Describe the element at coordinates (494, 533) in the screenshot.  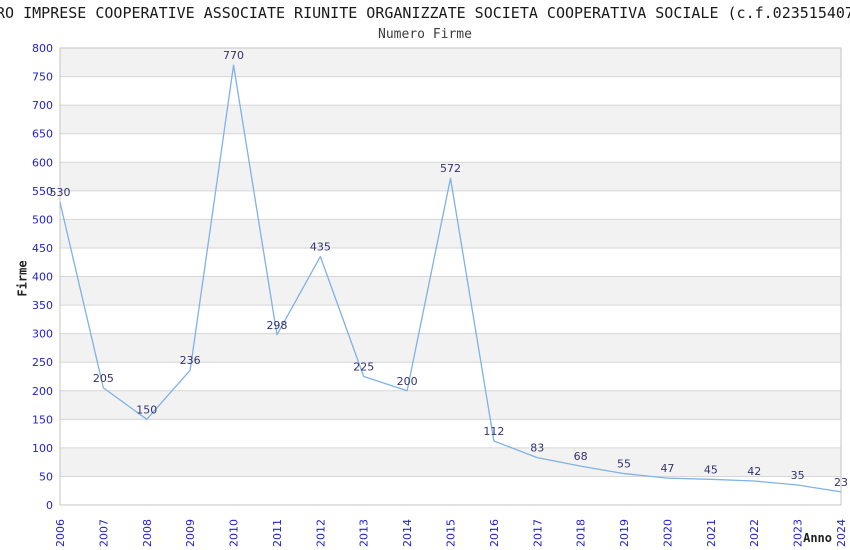
I see `x-tick-label: 2016` at that location.